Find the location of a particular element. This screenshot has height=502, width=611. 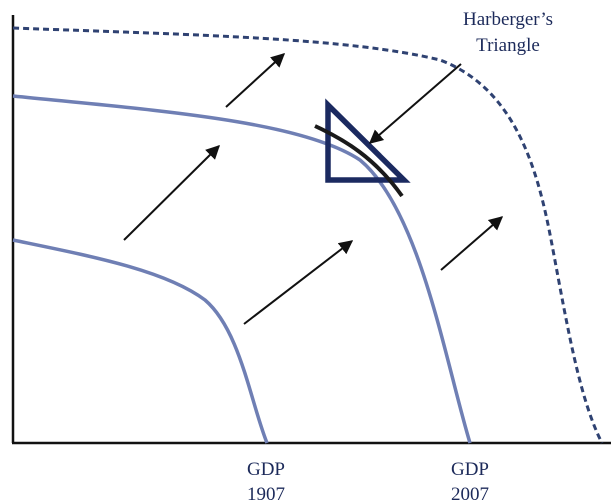

x-label-gdp-1907-line1: GDP is located at coordinates (266, 469).